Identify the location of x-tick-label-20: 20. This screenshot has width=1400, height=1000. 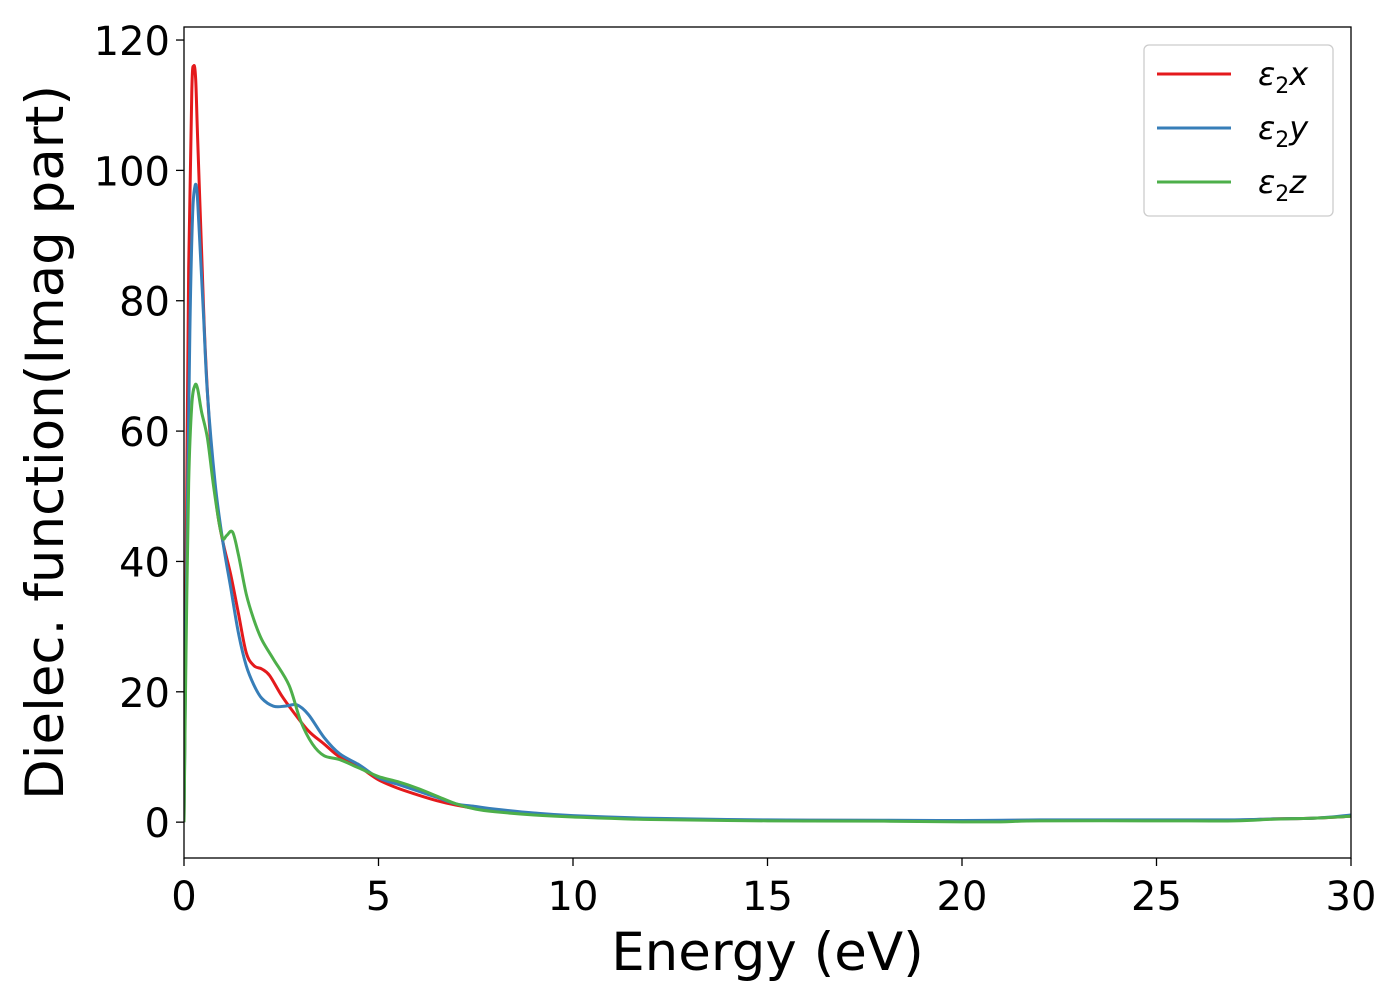
(962, 897).